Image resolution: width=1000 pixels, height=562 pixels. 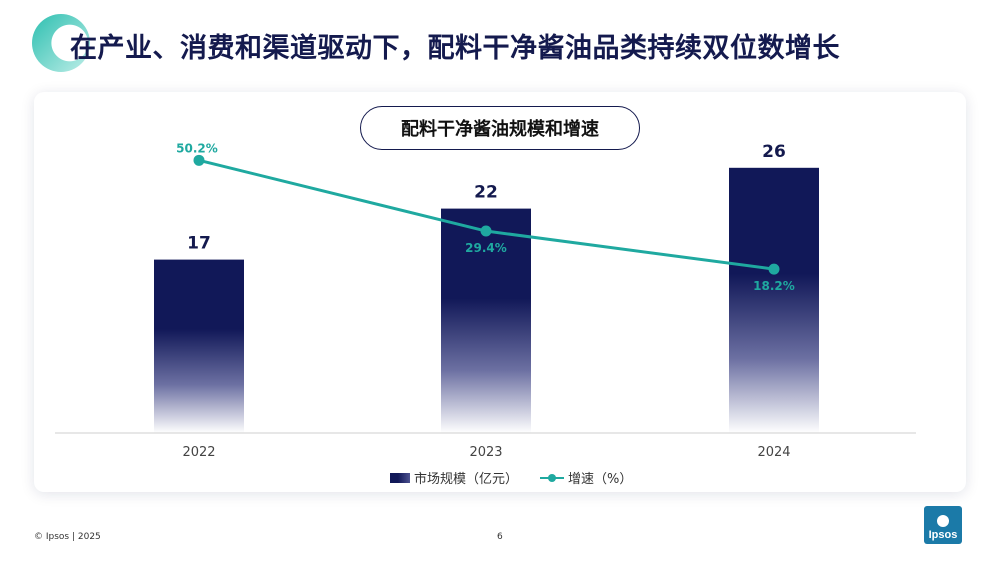 I want to click on ipsos-logo: Ipsos, so click(x=943, y=525).